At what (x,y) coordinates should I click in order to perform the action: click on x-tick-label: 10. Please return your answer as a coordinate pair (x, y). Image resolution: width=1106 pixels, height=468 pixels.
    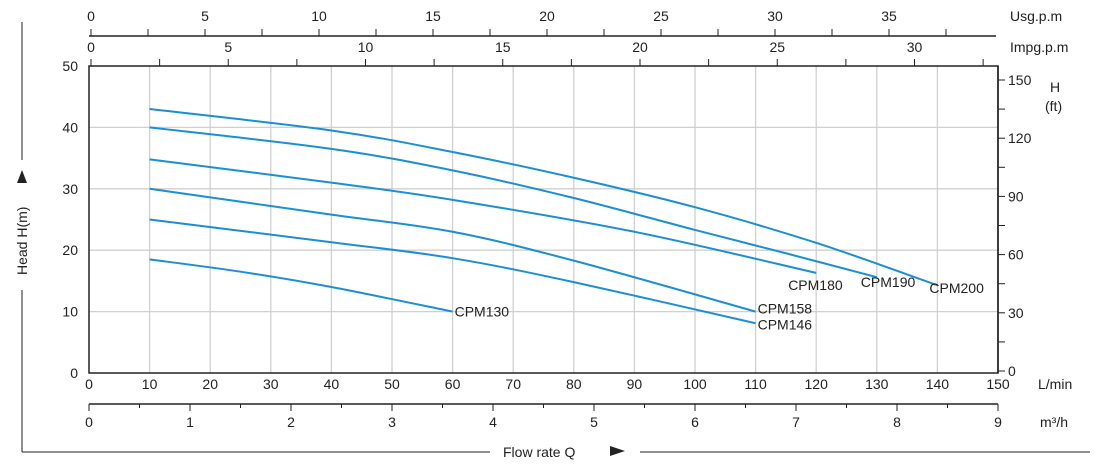
    Looking at the image, I should click on (150, 384).